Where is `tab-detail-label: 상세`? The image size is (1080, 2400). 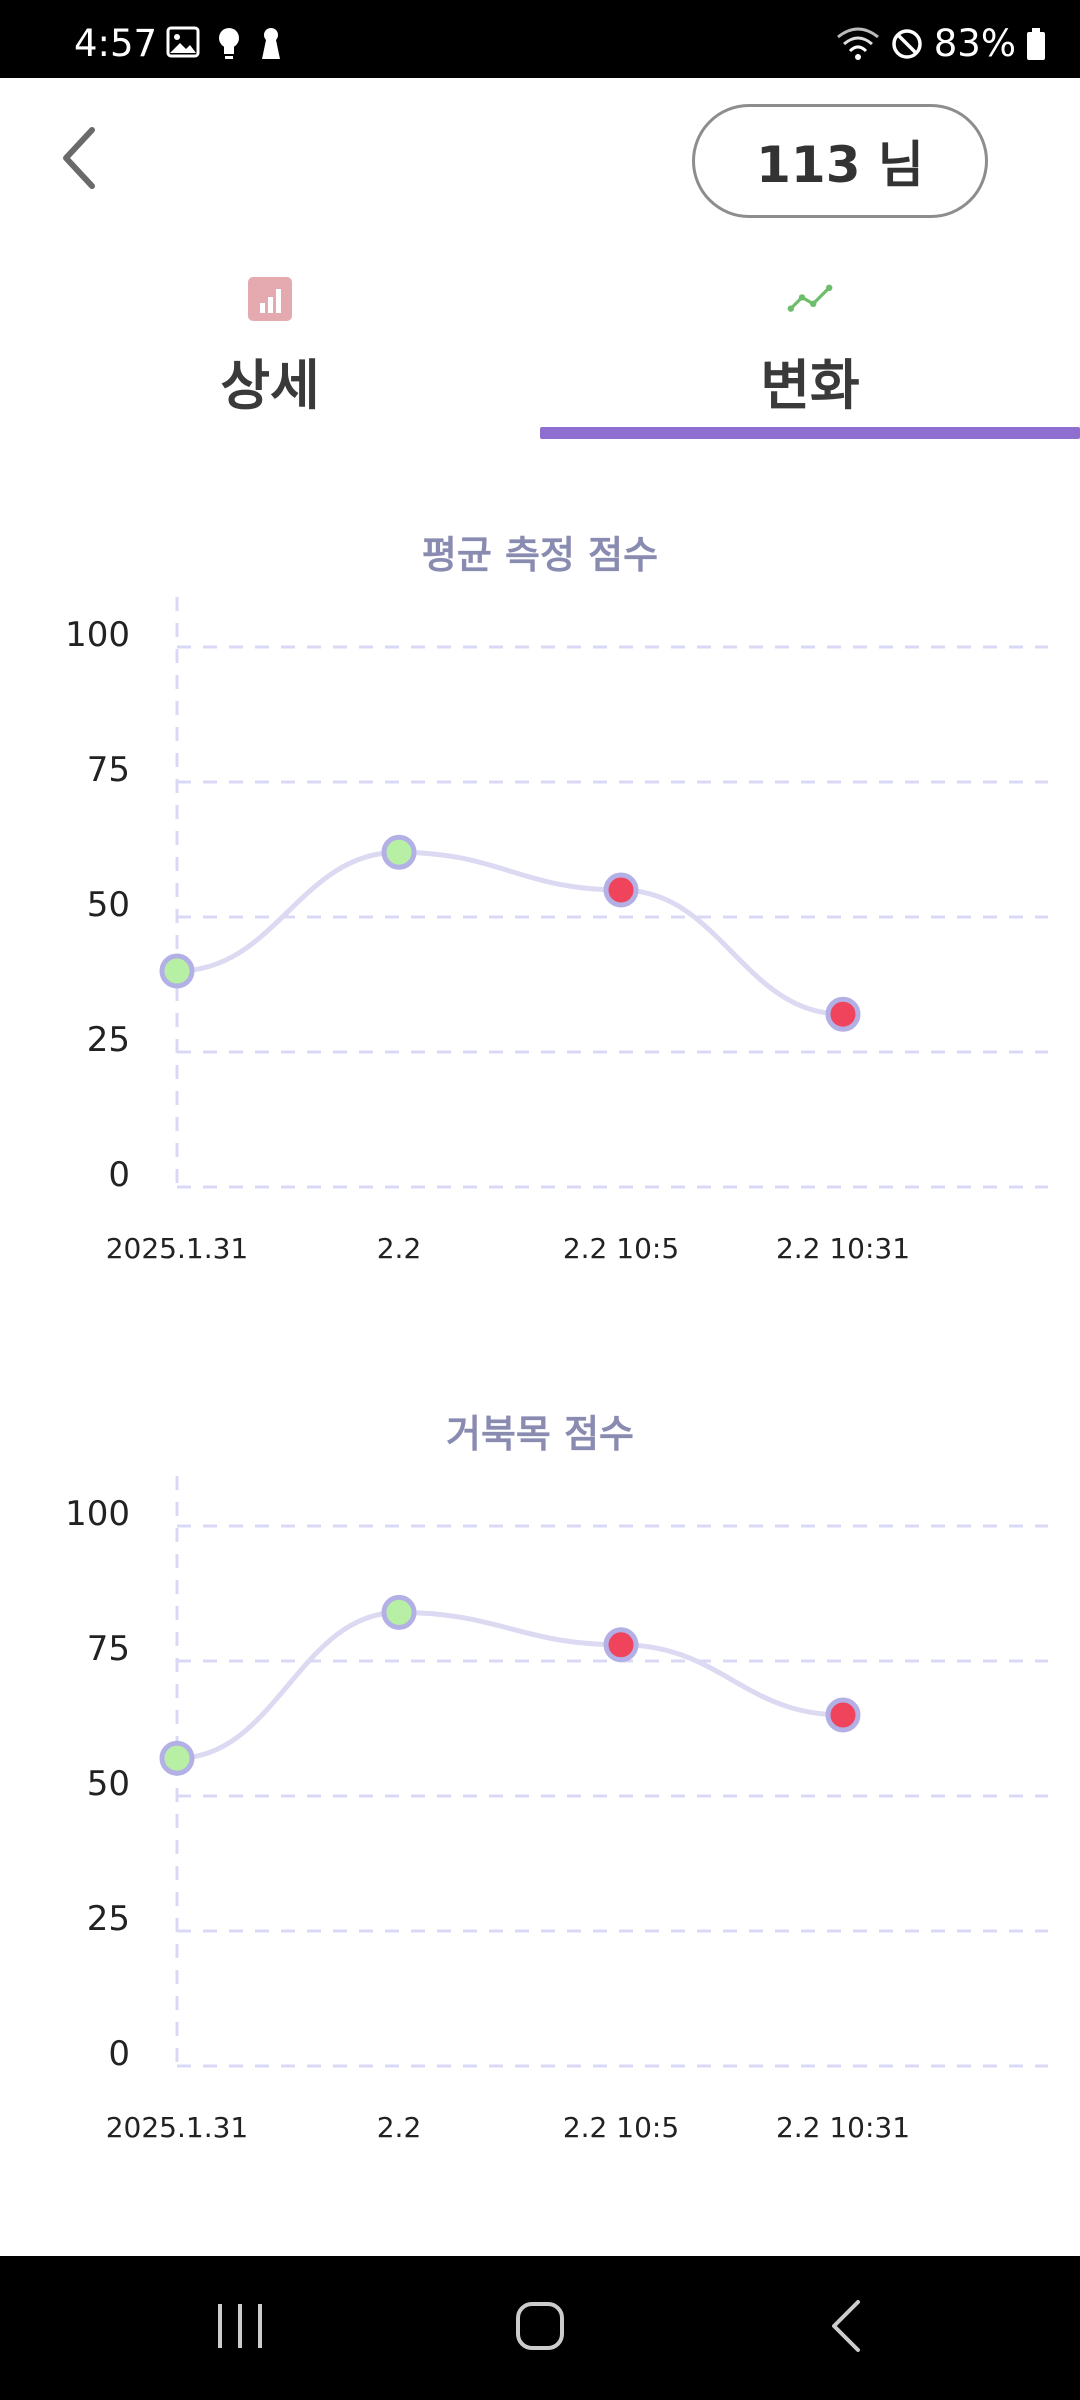 tab-detail-label: 상세 is located at coordinates (270, 385).